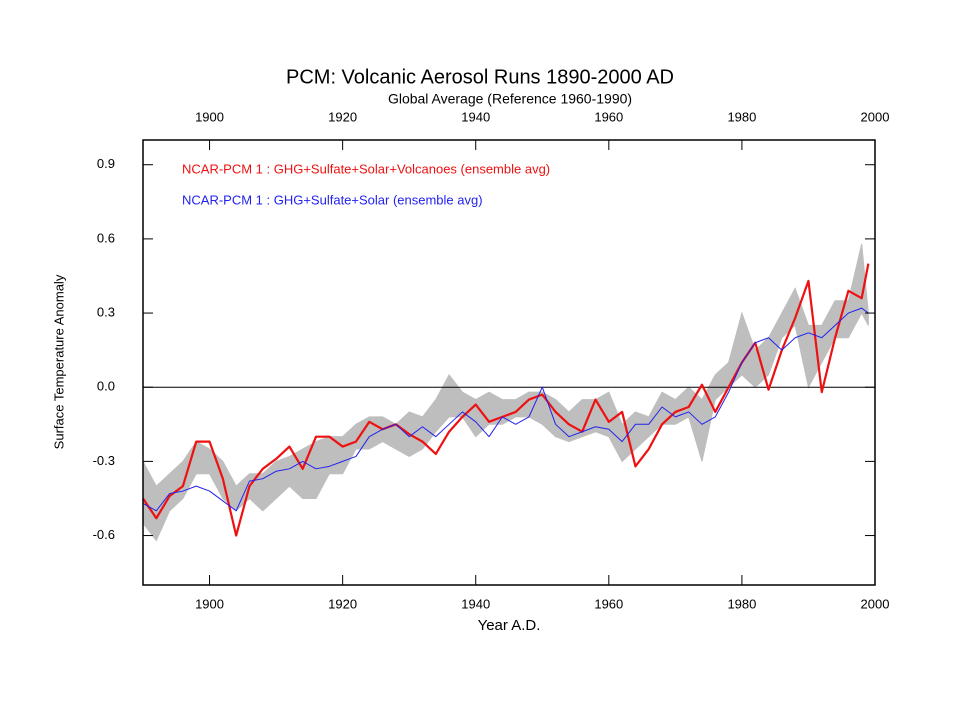  What do you see at coordinates (741, 116) in the screenshot?
I see `x-tick-label-top: 1980` at bounding box center [741, 116].